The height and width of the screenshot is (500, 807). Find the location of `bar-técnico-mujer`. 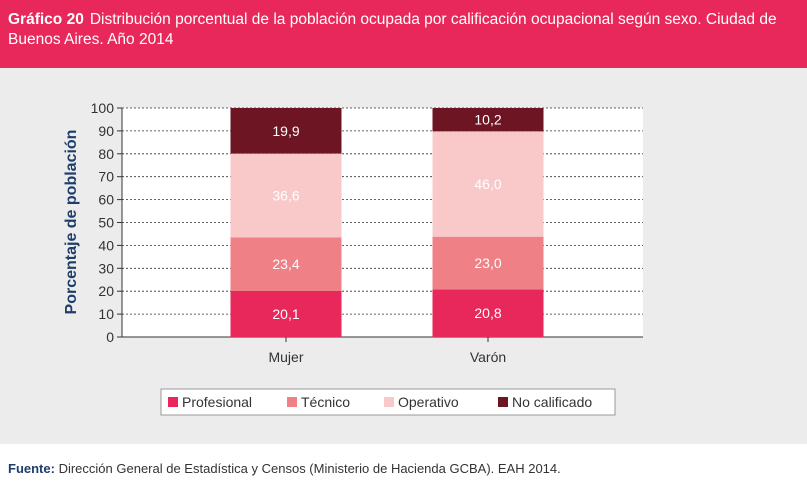

bar-técnico-mujer is located at coordinates (286, 264).